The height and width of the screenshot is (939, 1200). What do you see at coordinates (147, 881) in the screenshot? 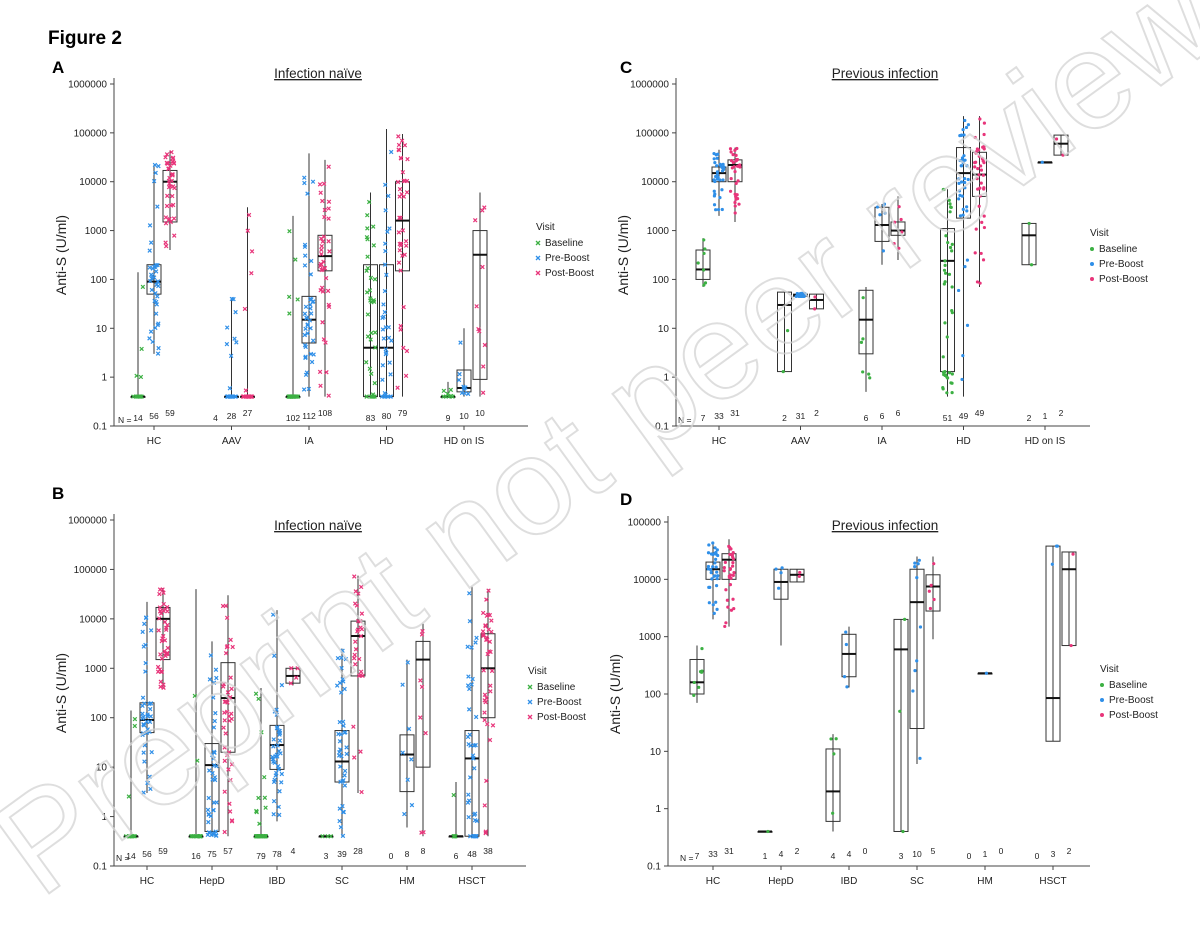
I see `x-tick-label: HC` at bounding box center [147, 881].